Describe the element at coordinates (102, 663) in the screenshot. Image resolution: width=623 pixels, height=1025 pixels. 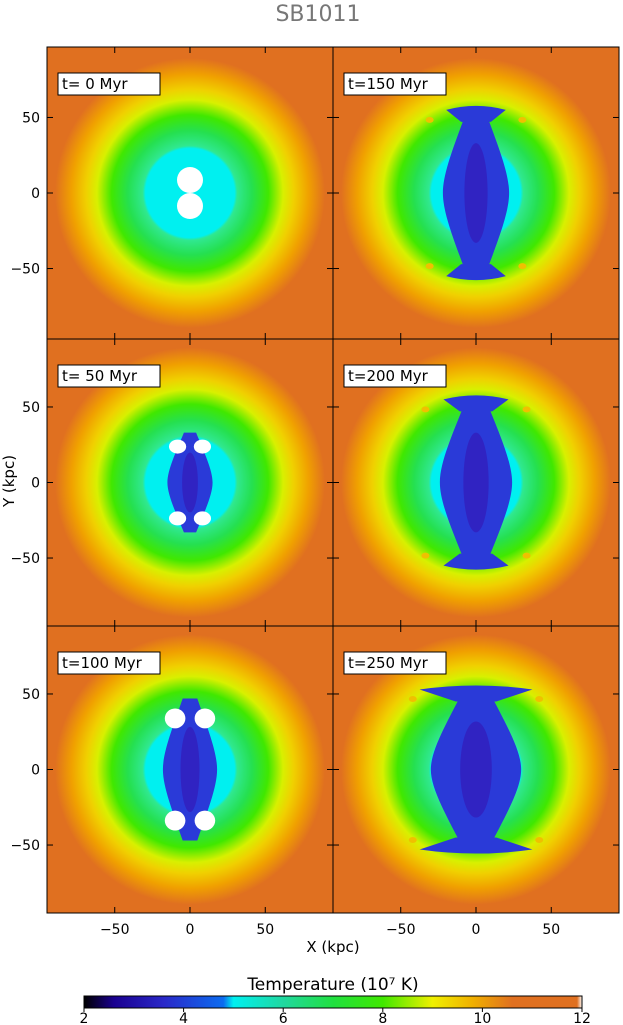
I see `panel-time-label: t=100 Myr` at that location.